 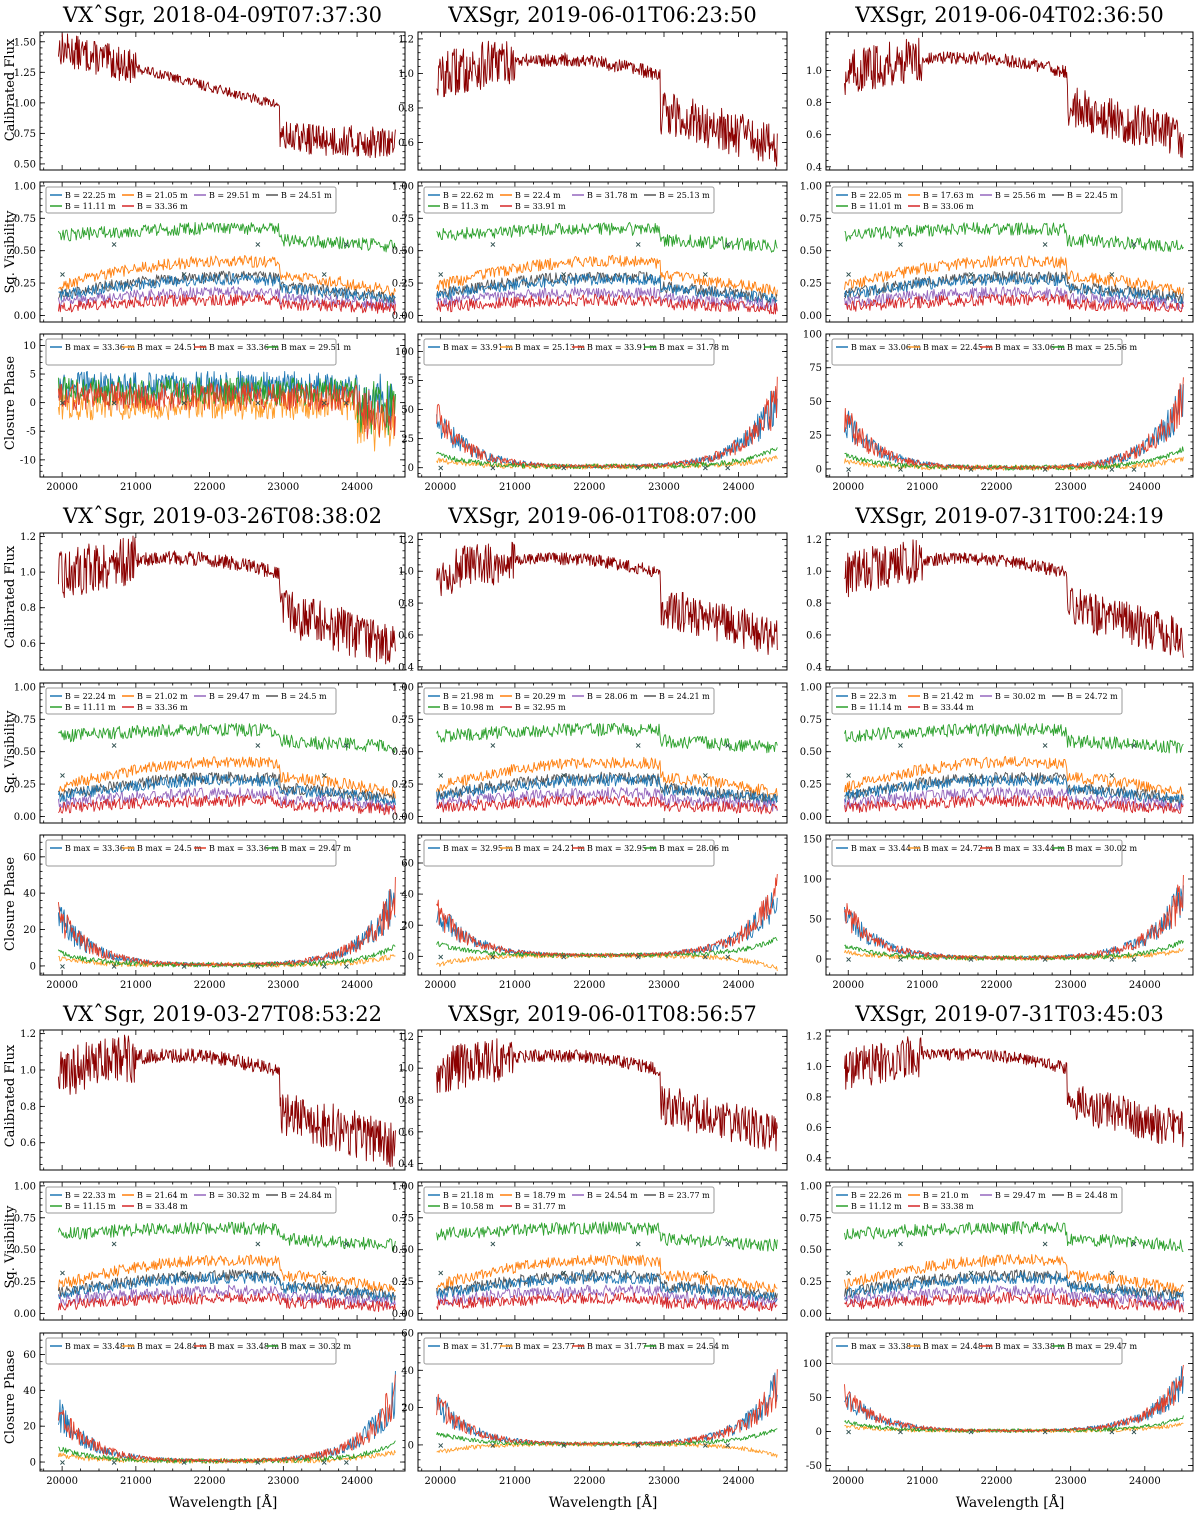 I want to click on y-tick-label: 0.8, so click(x=814, y=604).